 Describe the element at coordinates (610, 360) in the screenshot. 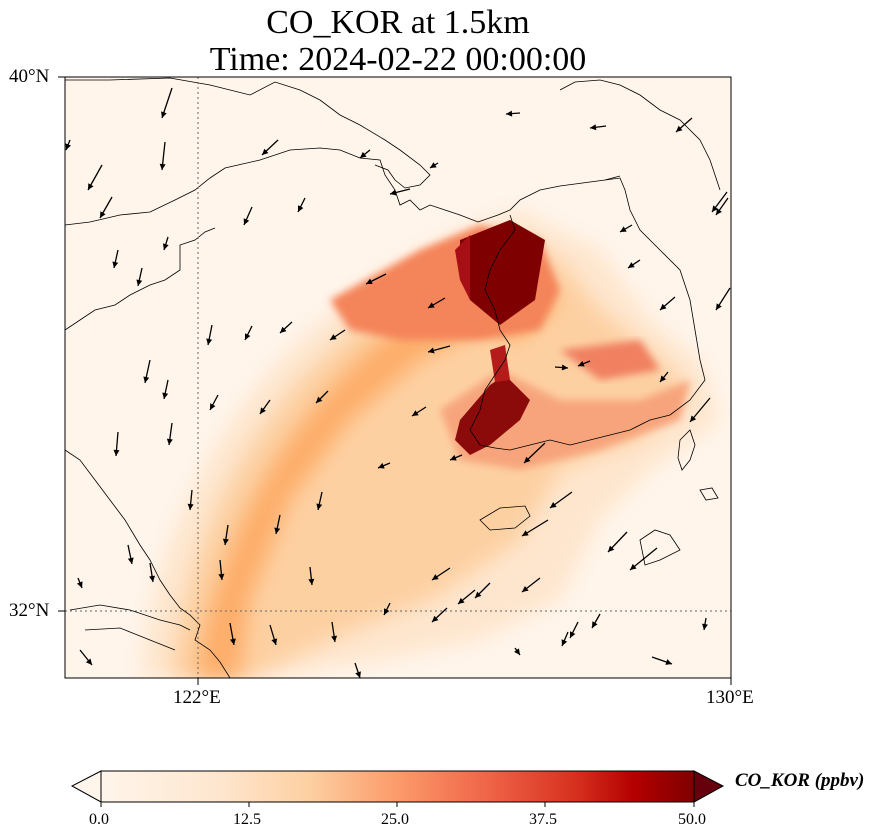

I see `plume-spot-east` at that location.